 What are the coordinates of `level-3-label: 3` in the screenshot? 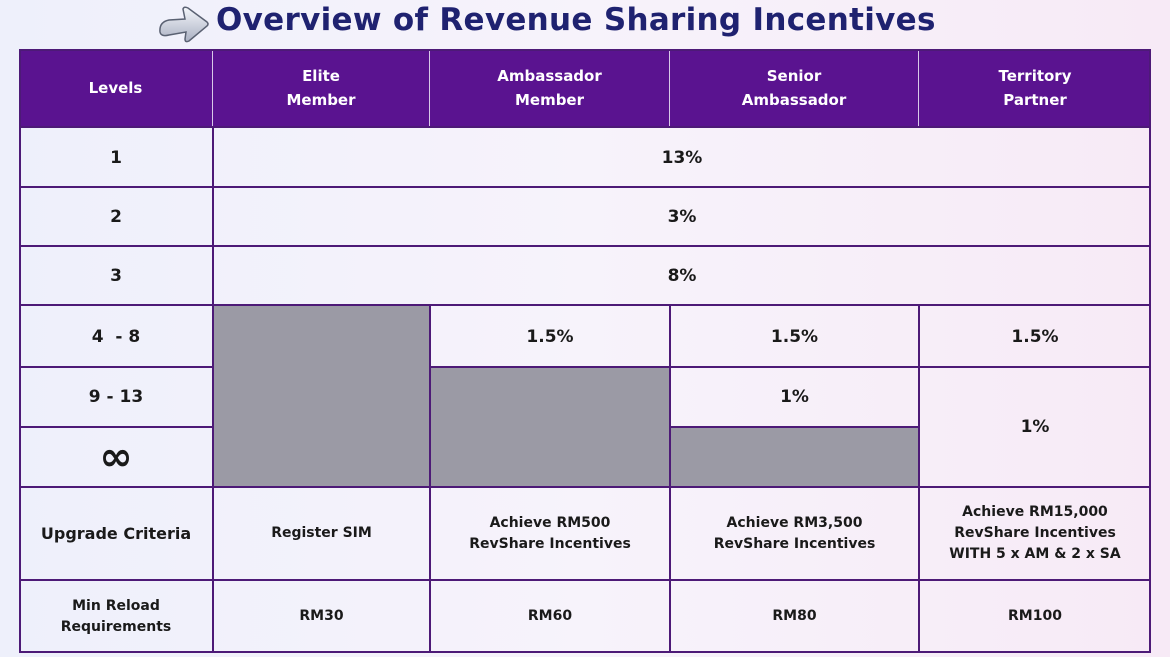 It's located at (116, 275).